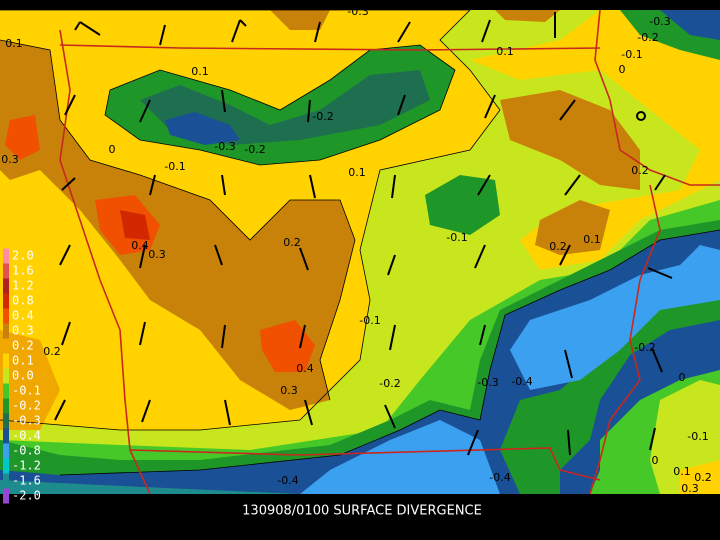  What do you see at coordinates (23, 331) in the screenshot?
I see `legend-label: 0.3` at bounding box center [23, 331].